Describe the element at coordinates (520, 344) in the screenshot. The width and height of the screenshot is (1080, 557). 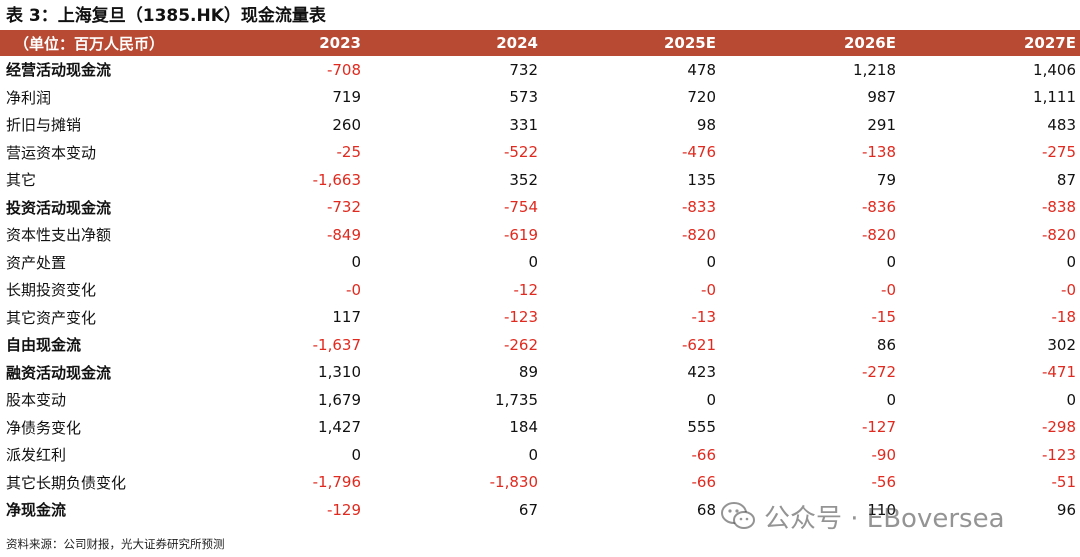
I see `cell-value: -262` at that location.